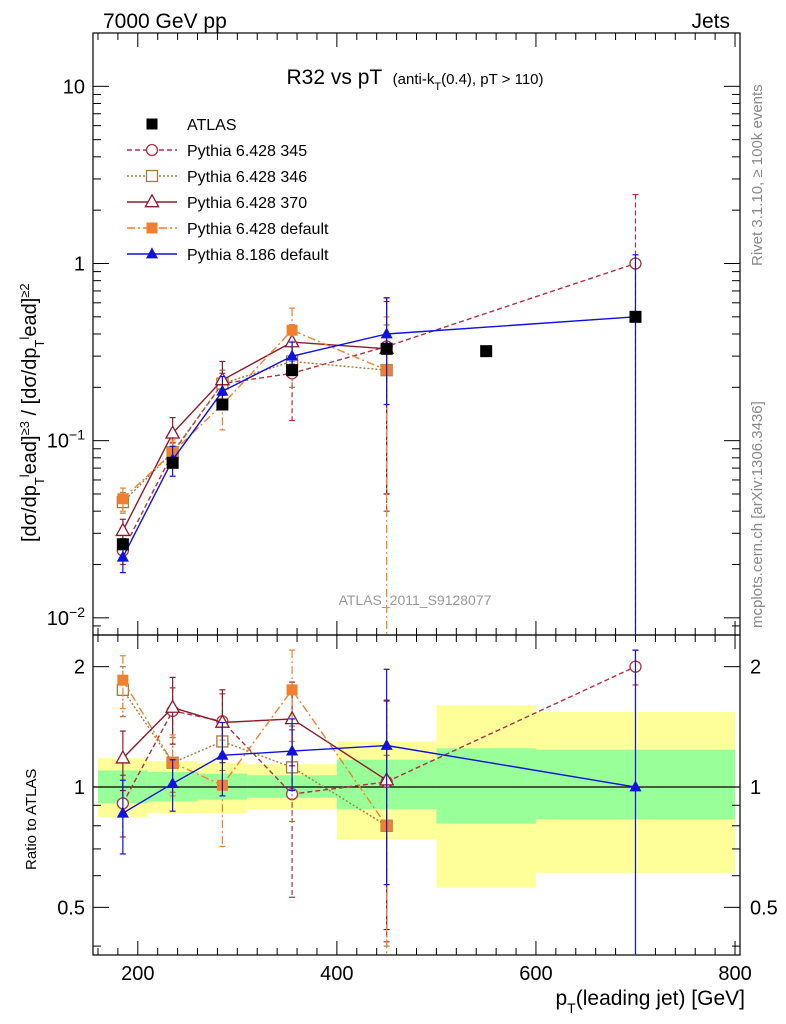 Image resolution: width=786 pixels, height=1024 pixels. What do you see at coordinates (66, 440) in the screenshot?
I see `main-y-tick-label: 10⁻¹` at bounding box center [66, 440].